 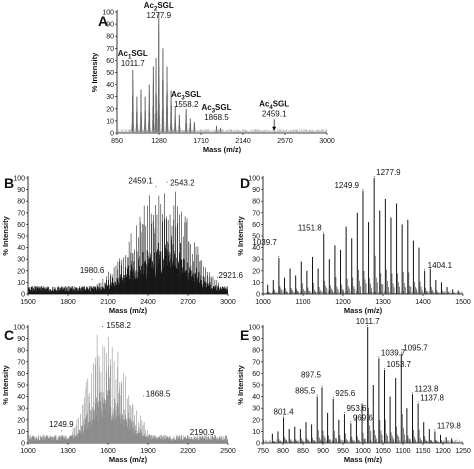 What do you see at coordinates (305, 391) in the screenshot?
I see `peak-label: 885.5` at bounding box center [305, 391].